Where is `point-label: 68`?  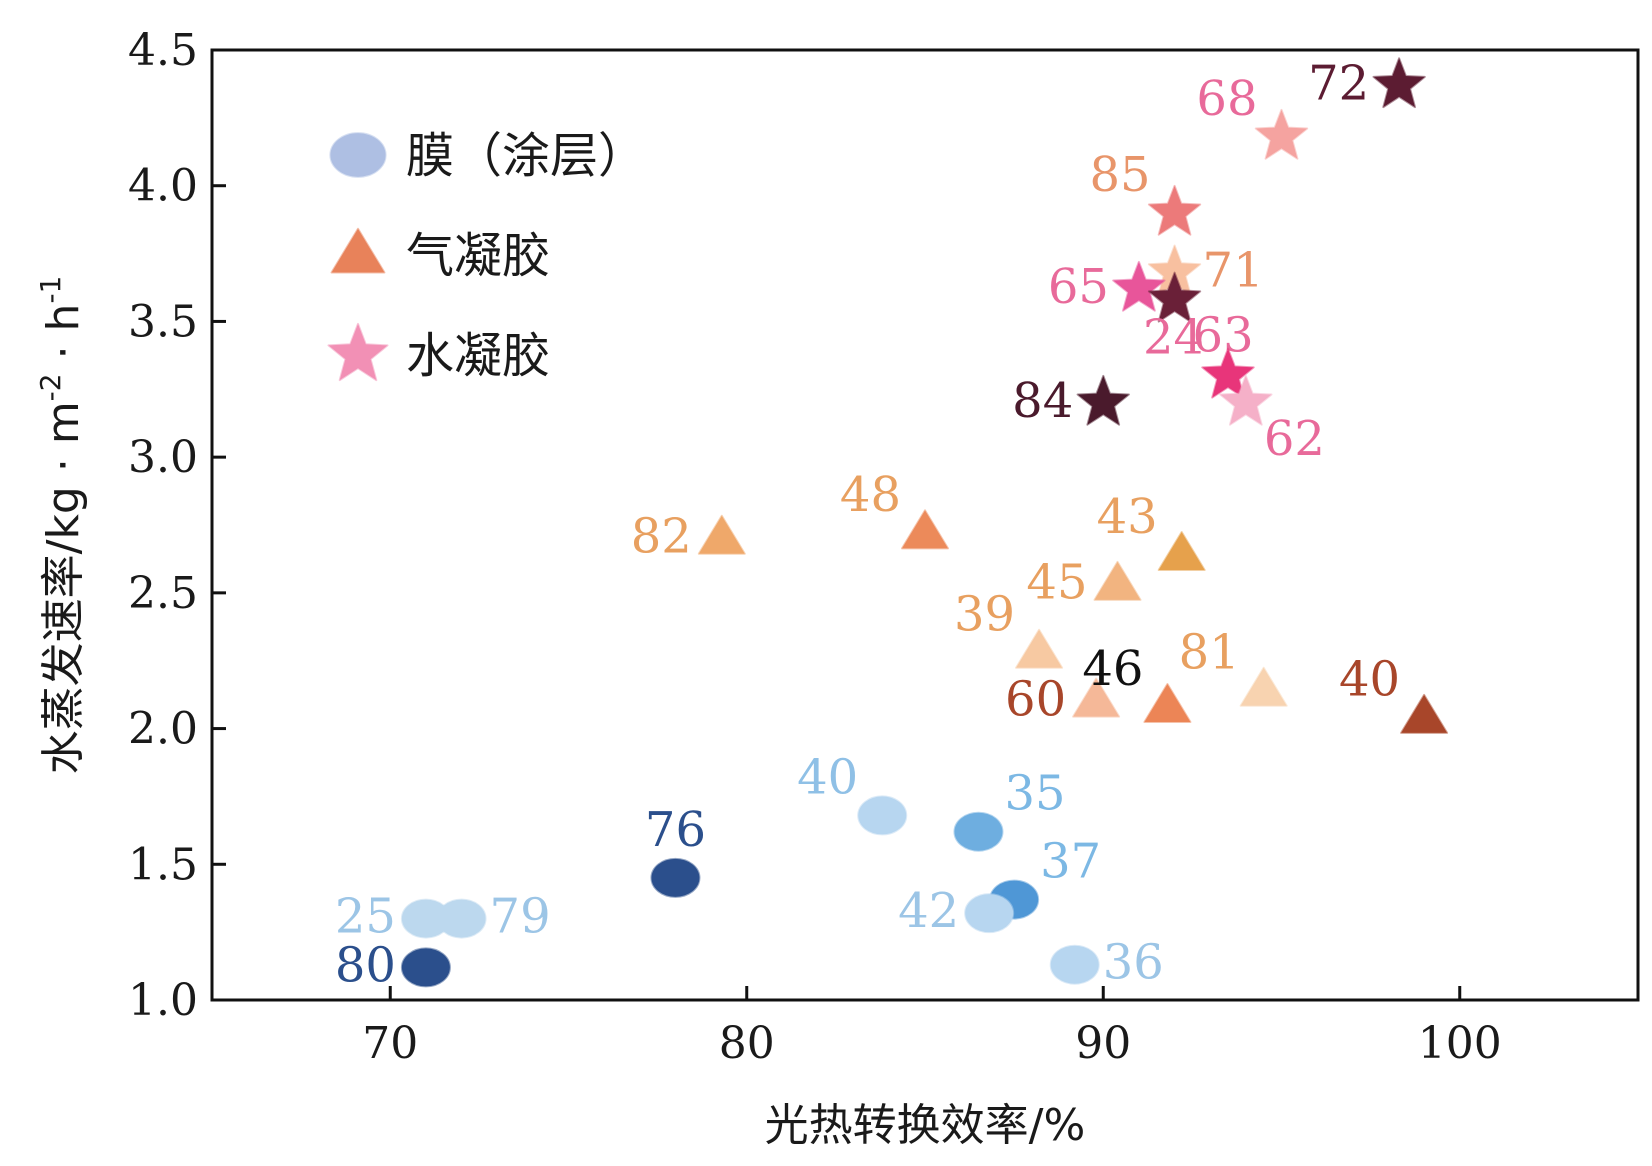 point-label: 68 is located at coordinates (1226, 99).